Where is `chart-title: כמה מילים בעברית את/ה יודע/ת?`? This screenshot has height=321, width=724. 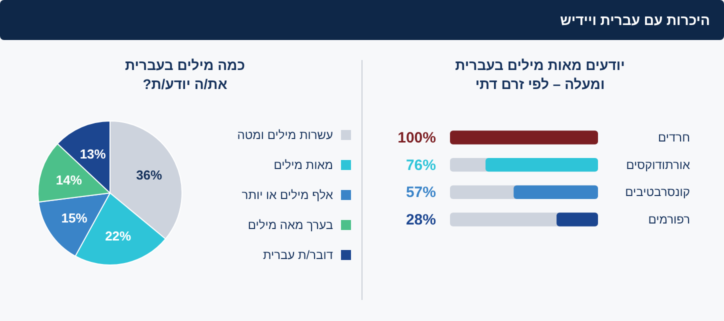 chart-title: כמה מילים בעברית את/ה יודע/ת? is located at coordinates (185, 74).